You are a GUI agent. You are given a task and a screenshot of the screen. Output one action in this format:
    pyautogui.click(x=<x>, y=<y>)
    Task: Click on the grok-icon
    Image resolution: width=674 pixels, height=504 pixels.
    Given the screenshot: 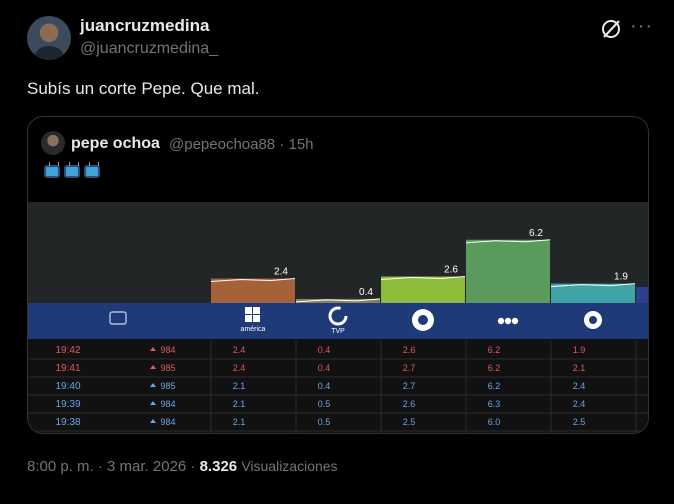 What is the action you would take?
    pyautogui.click(x=611, y=29)
    